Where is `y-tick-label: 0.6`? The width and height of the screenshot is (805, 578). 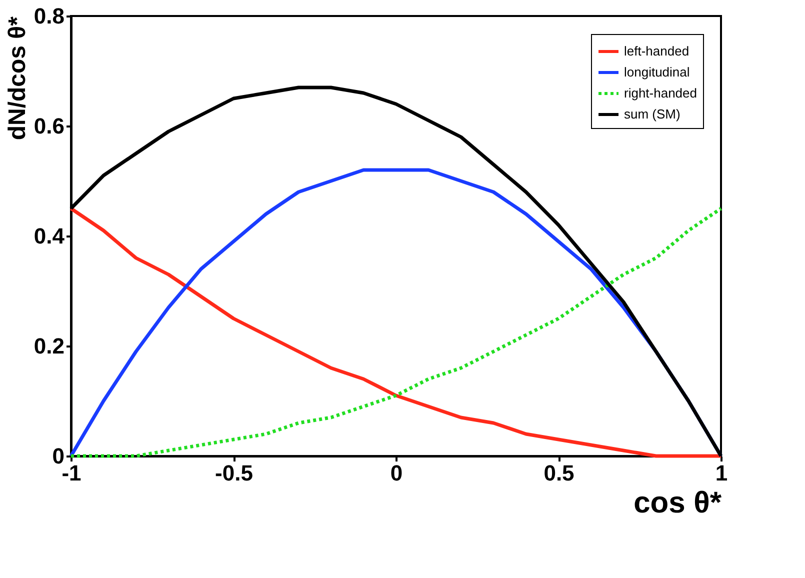 y-tick-label: 0.6 is located at coordinates (49, 126).